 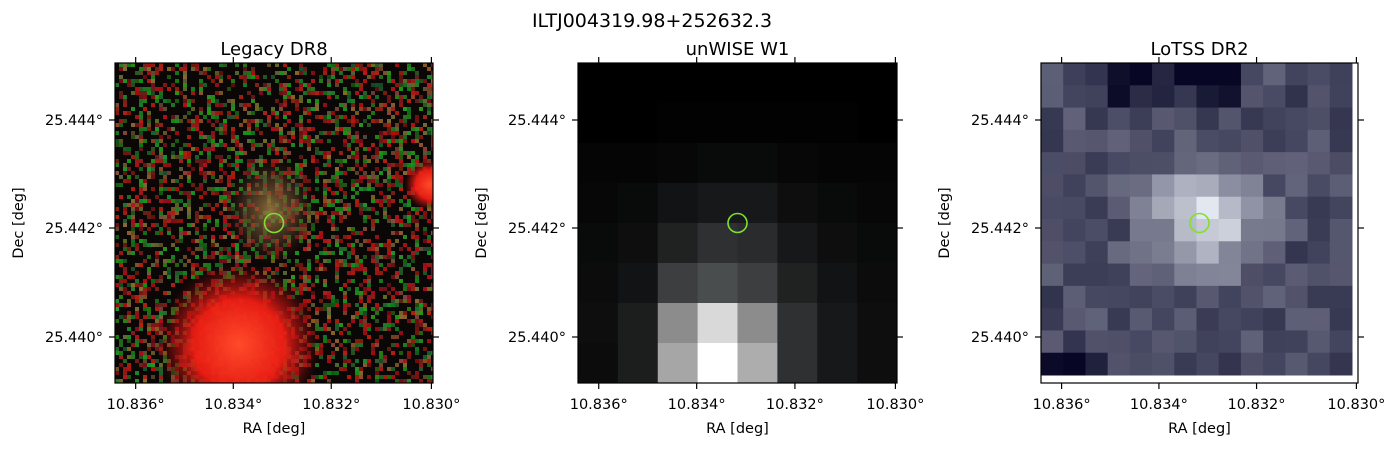 What do you see at coordinates (652, 21) in the screenshot?
I see `figure-suptitle: ILTJ004319.98+252632.3` at bounding box center [652, 21].